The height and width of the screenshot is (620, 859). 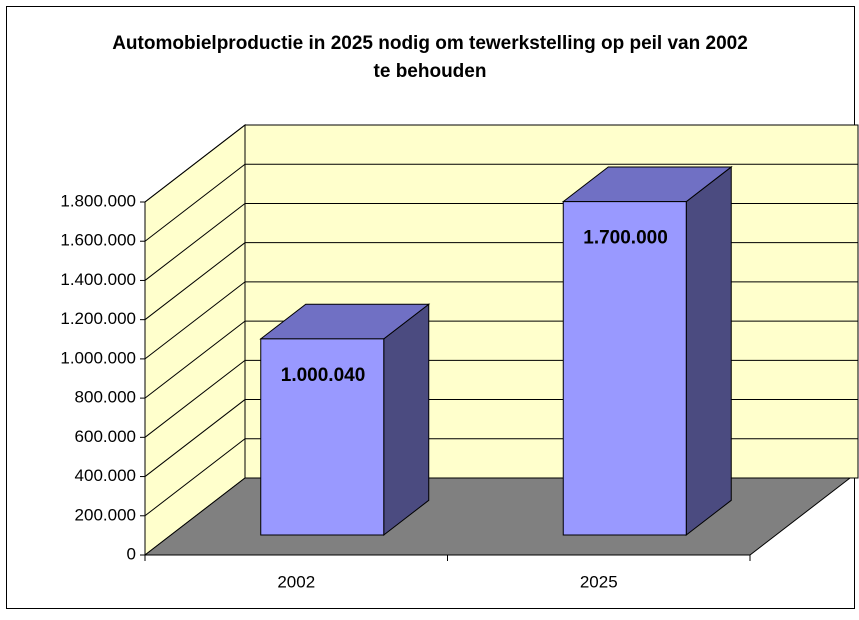 What do you see at coordinates (131, 553) in the screenshot?
I see `y-tick-label: 0` at bounding box center [131, 553].